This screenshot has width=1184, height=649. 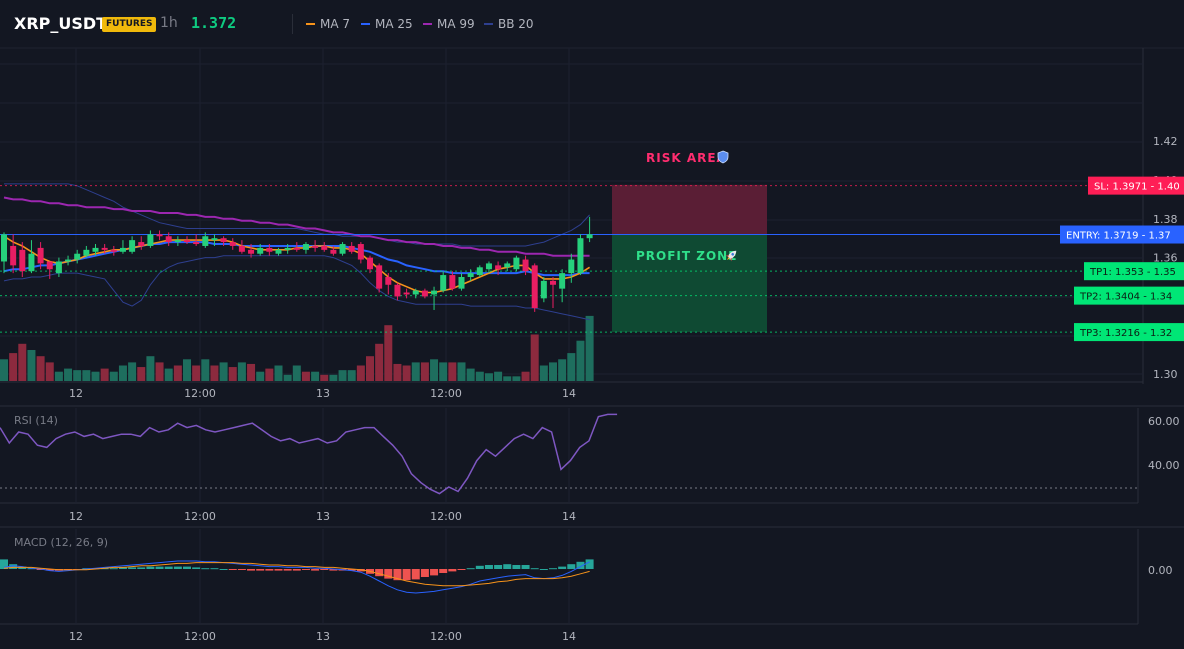 What do you see at coordinates (723, 157) in the screenshot?
I see `shield-icon` at bounding box center [723, 157].